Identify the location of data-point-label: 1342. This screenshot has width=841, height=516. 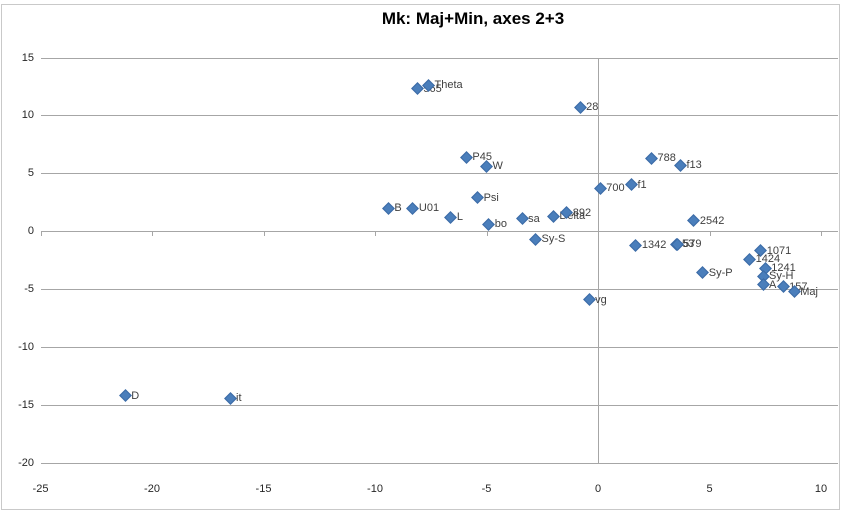
(654, 245).